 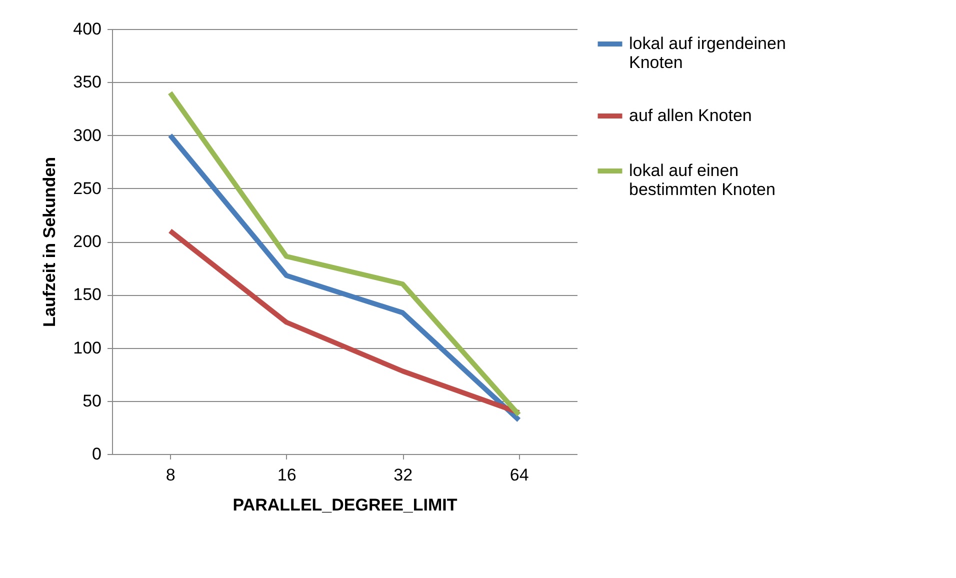 What do you see at coordinates (87, 348) in the screenshot?
I see `y-tick-label: 100` at bounding box center [87, 348].